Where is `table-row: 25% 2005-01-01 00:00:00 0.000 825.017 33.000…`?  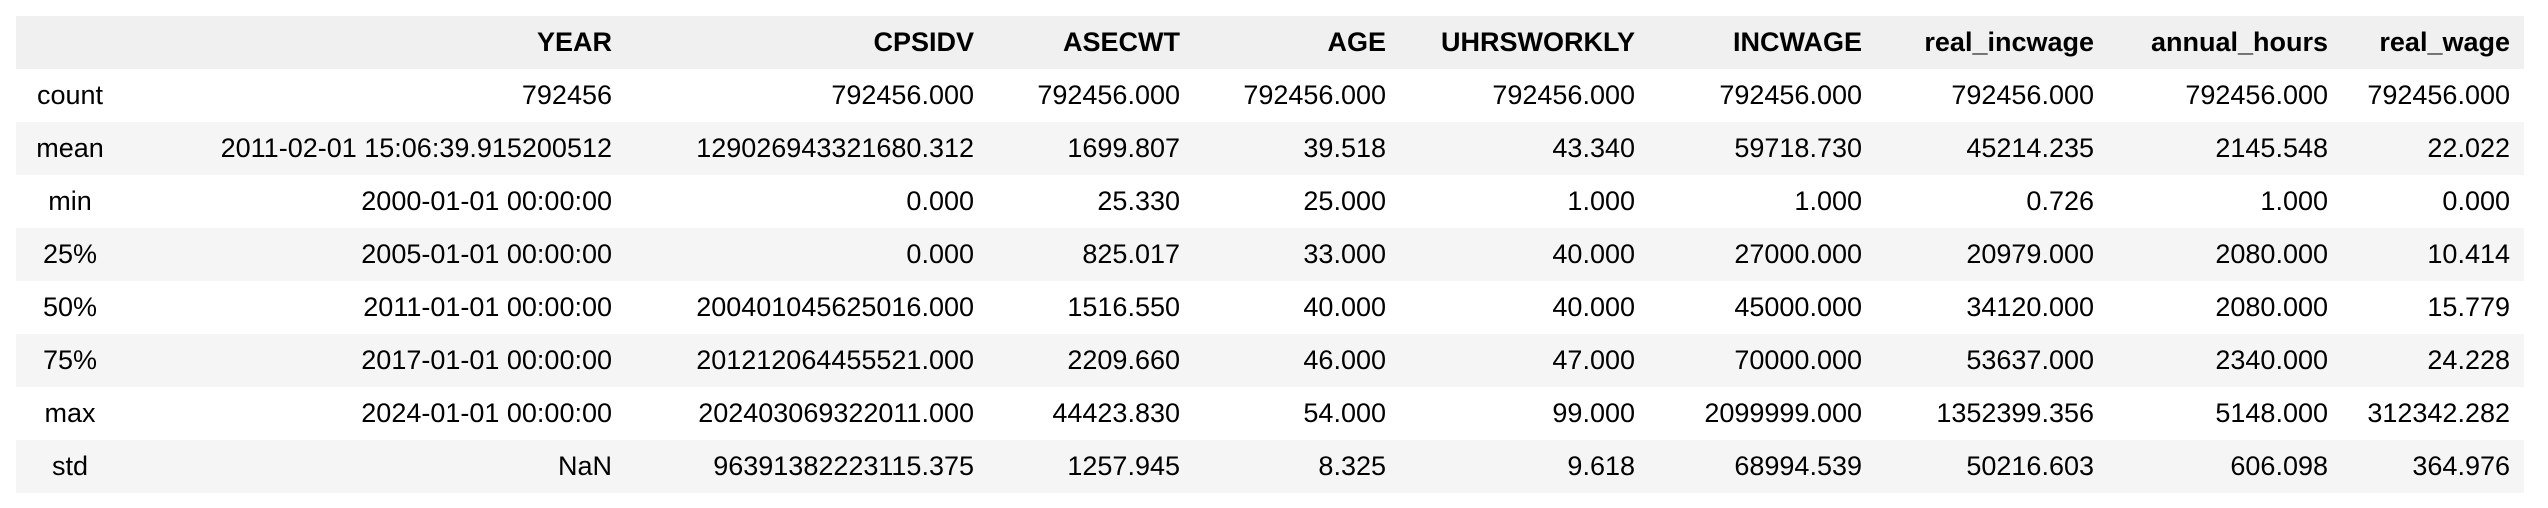 table-row: 25% 2005-01-01 00:00:00 0.000 825.017 33.000… is located at coordinates (1270, 254).